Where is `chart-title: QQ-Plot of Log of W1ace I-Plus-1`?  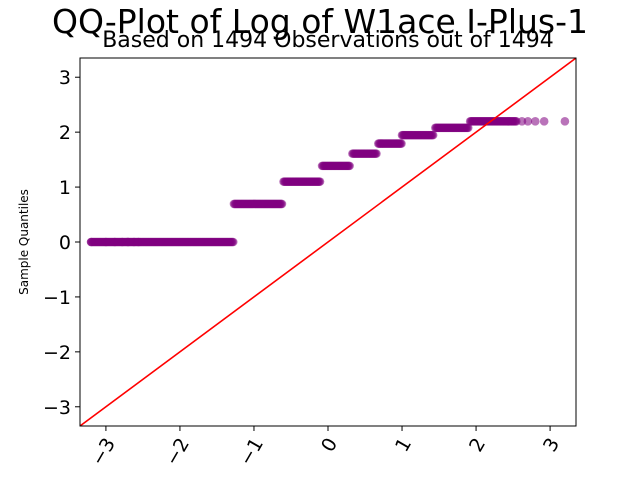
chart-title: QQ-Plot of Log of W1ace I-Plus-1 is located at coordinates (320, 21).